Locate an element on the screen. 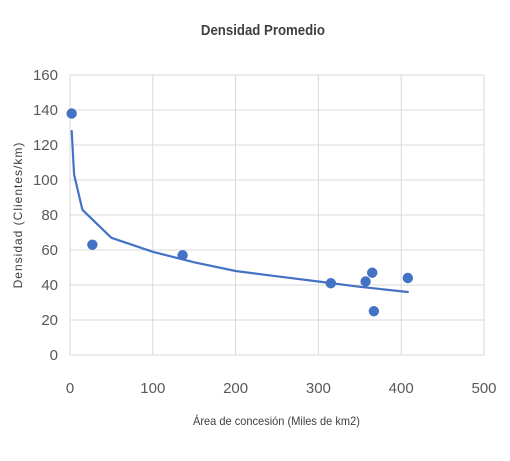 The height and width of the screenshot is (461, 510). y-tick-label: 100 is located at coordinates (45, 180).